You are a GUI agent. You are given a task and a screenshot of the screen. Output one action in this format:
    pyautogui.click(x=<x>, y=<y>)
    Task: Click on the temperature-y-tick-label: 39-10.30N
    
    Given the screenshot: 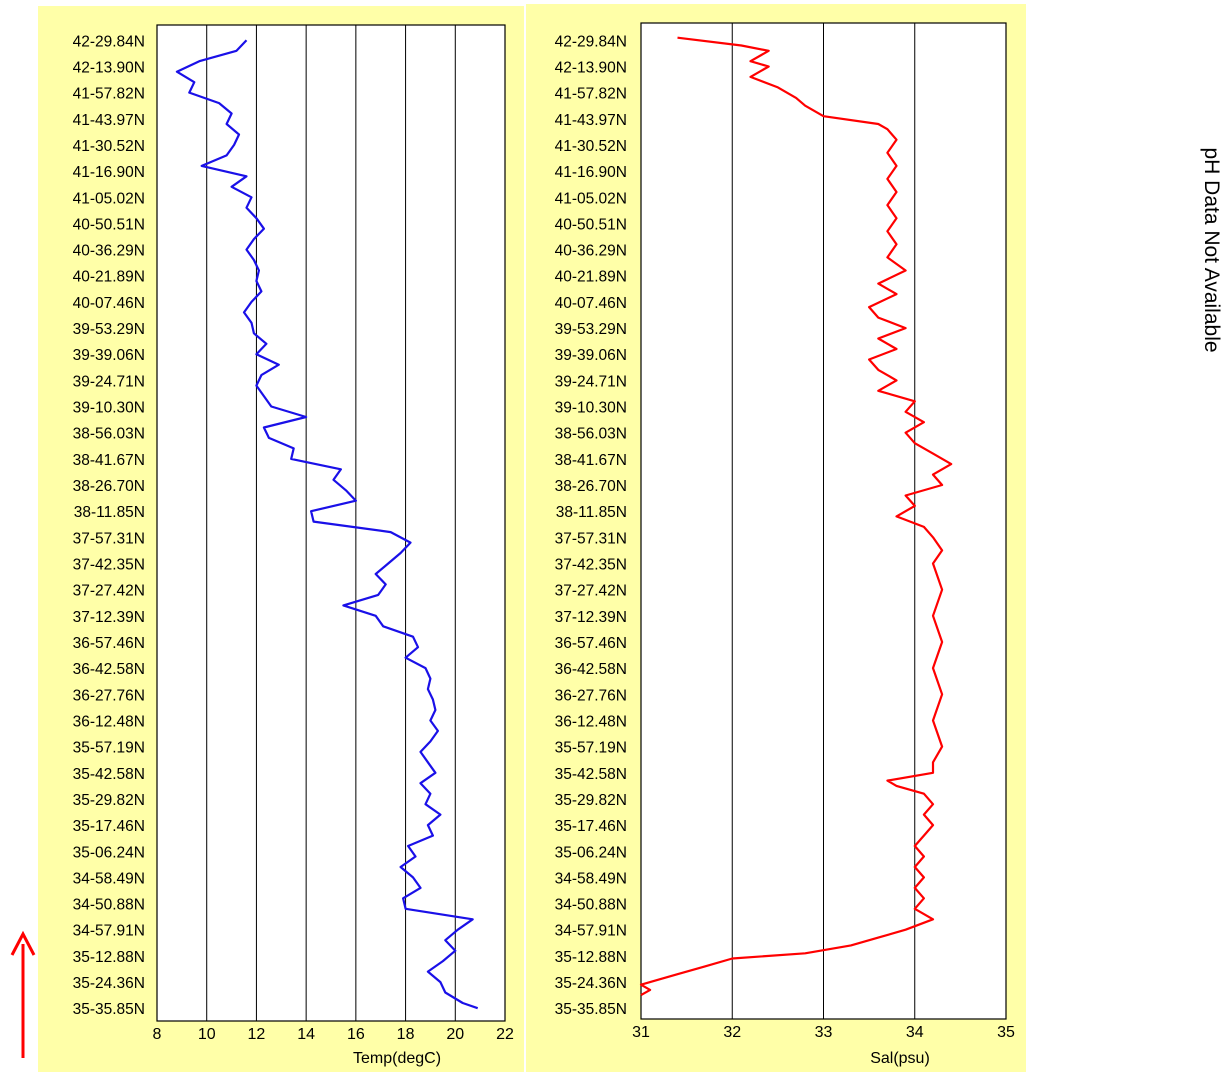 What is the action you would take?
    pyautogui.click(x=109, y=408)
    